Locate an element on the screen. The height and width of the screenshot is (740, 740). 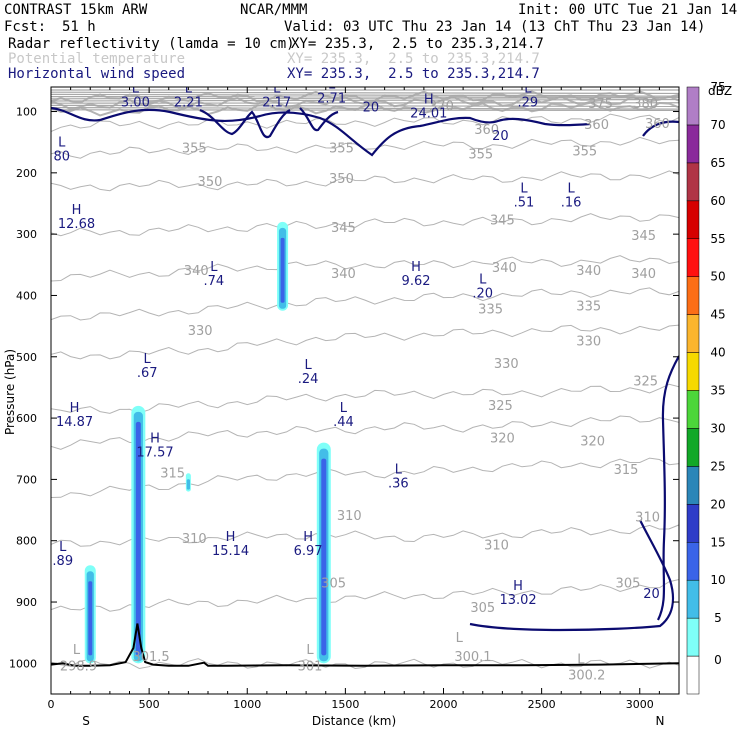
field-theta-name: Potential temperature is located at coordinates (97, 59).